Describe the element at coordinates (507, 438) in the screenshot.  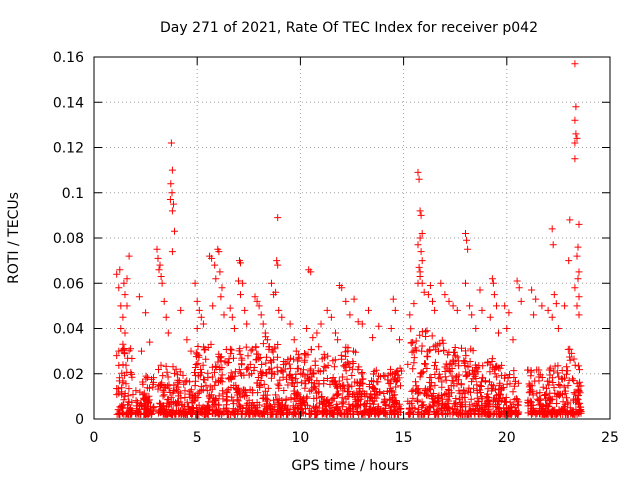
I see `x-tick-label: 20` at that location.